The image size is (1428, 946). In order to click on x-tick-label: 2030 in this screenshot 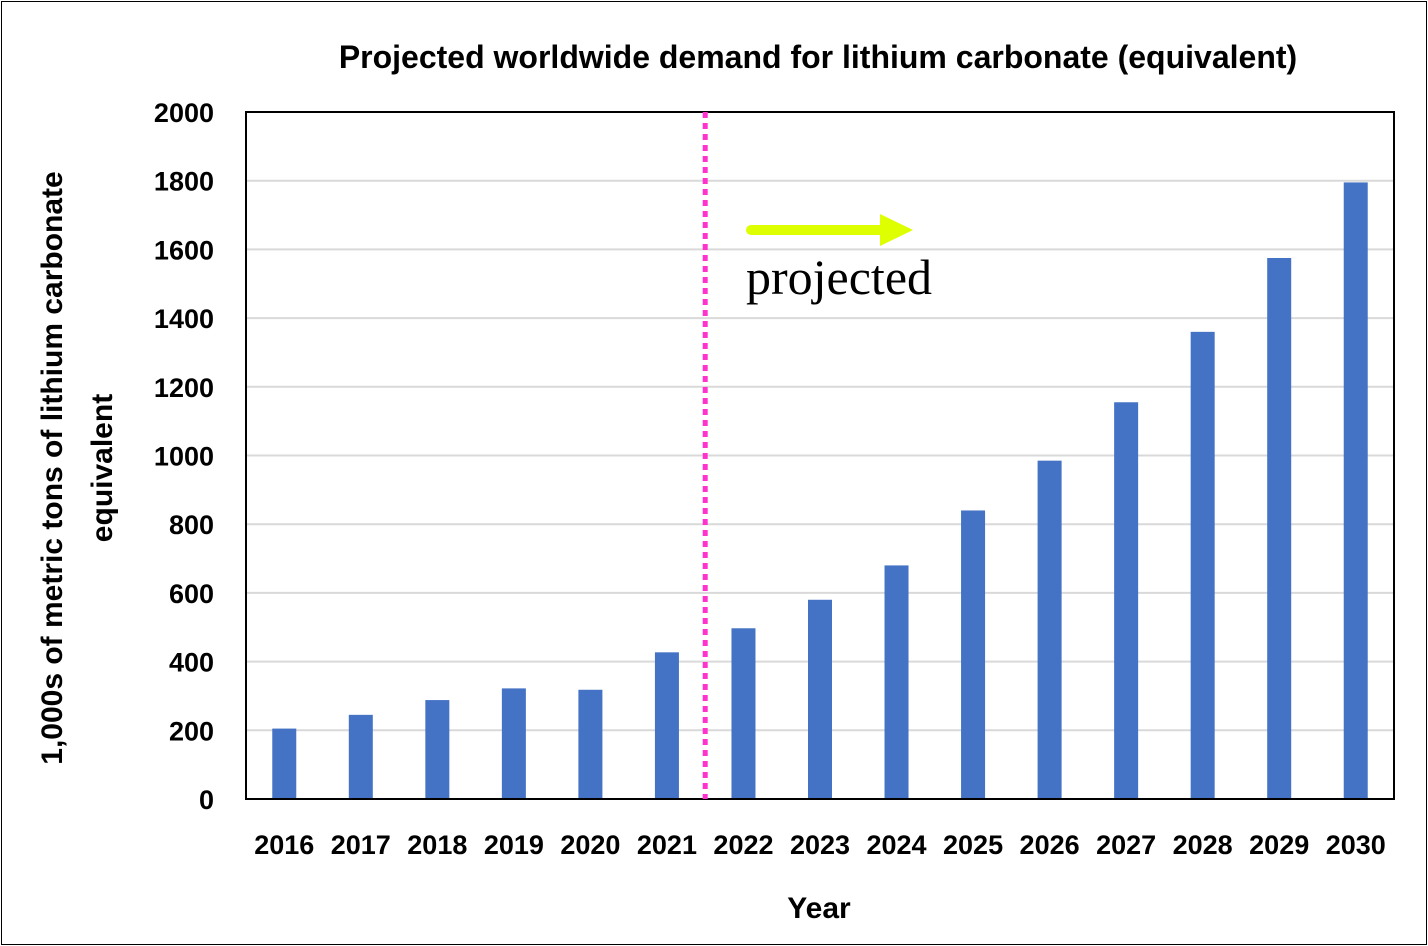, I will do `click(1356, 845)`.